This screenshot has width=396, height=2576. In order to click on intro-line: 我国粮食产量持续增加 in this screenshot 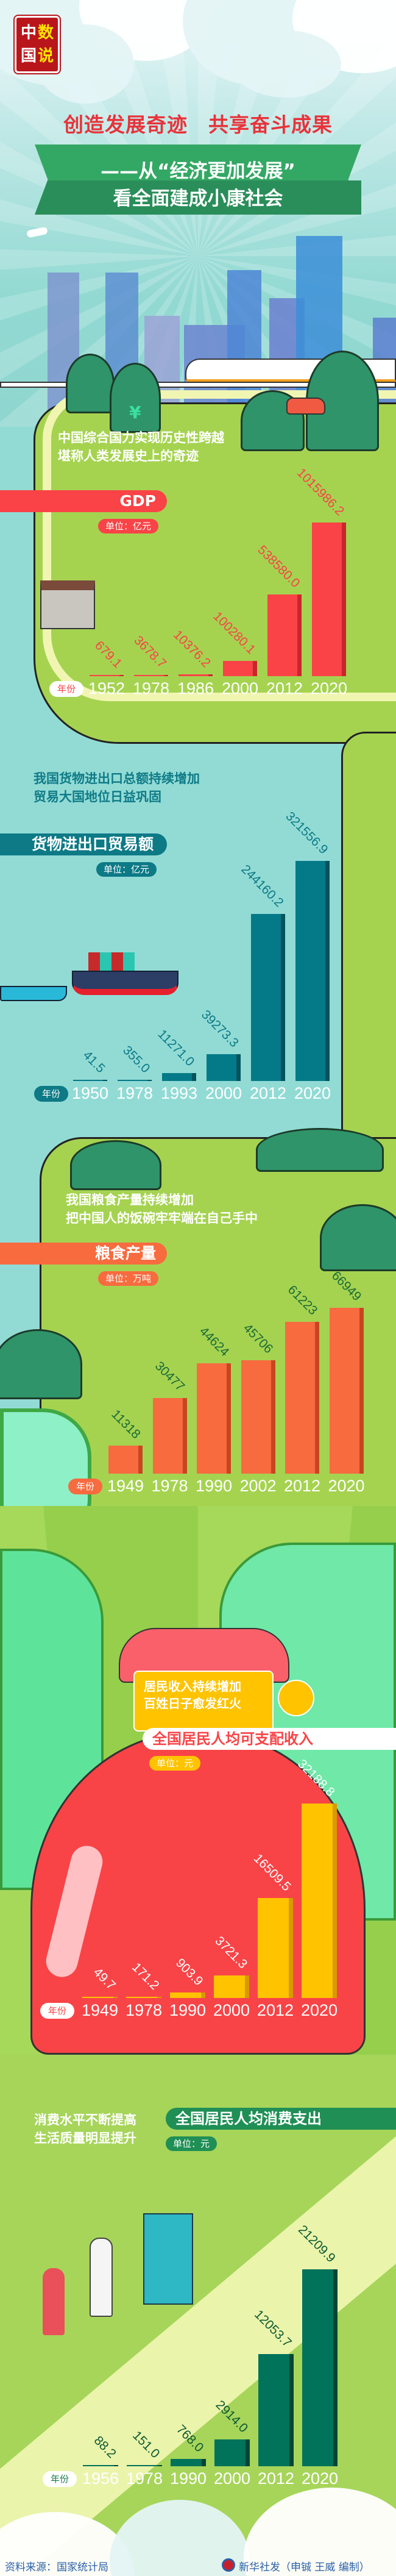, I will do `click(130, 1200)`.